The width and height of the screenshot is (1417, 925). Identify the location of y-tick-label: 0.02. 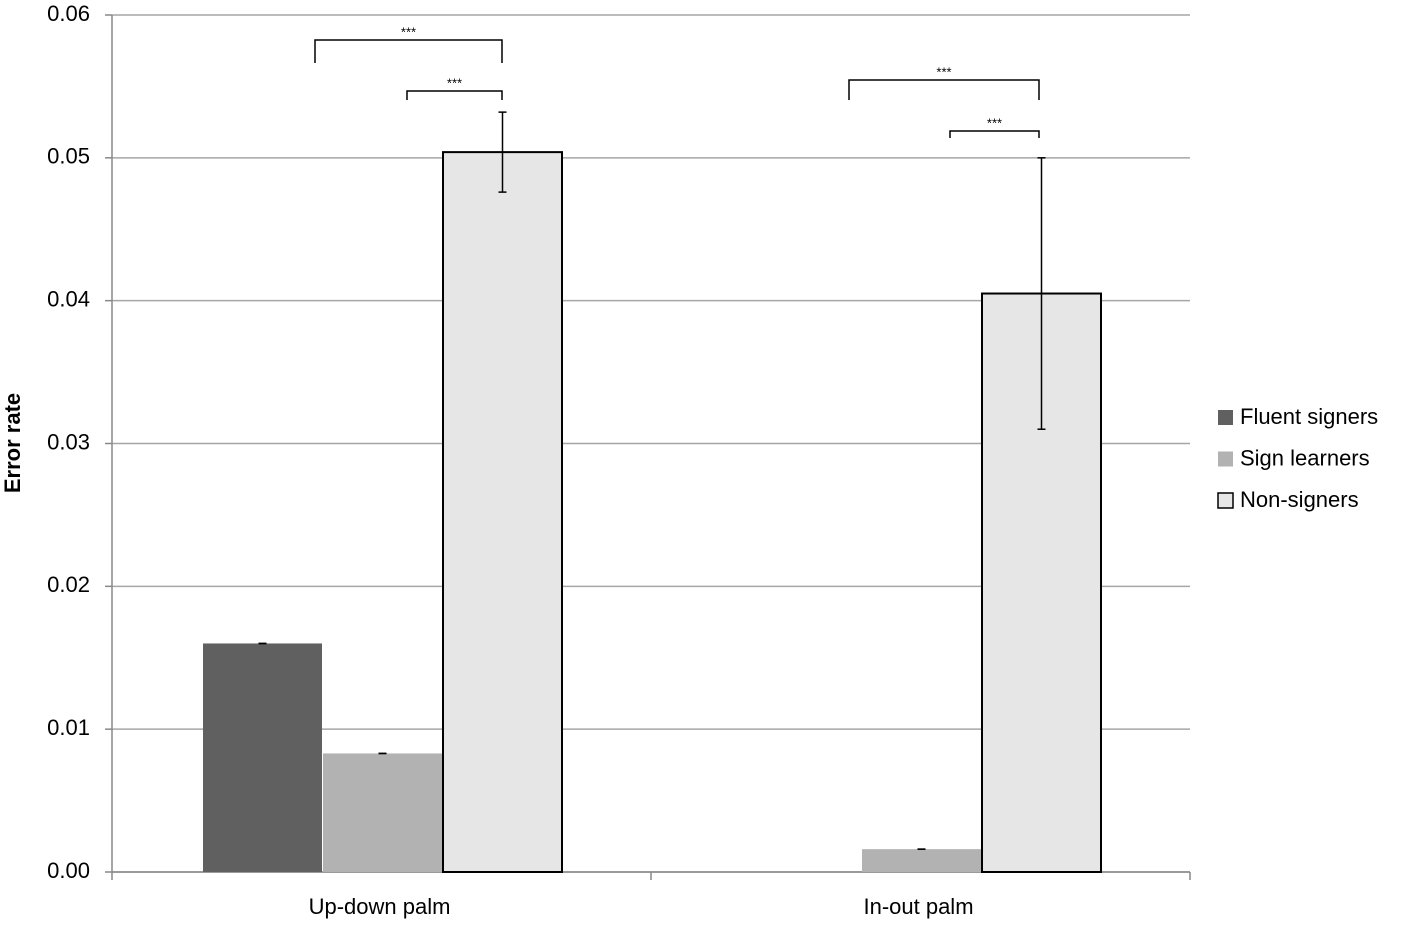
(68, 584).